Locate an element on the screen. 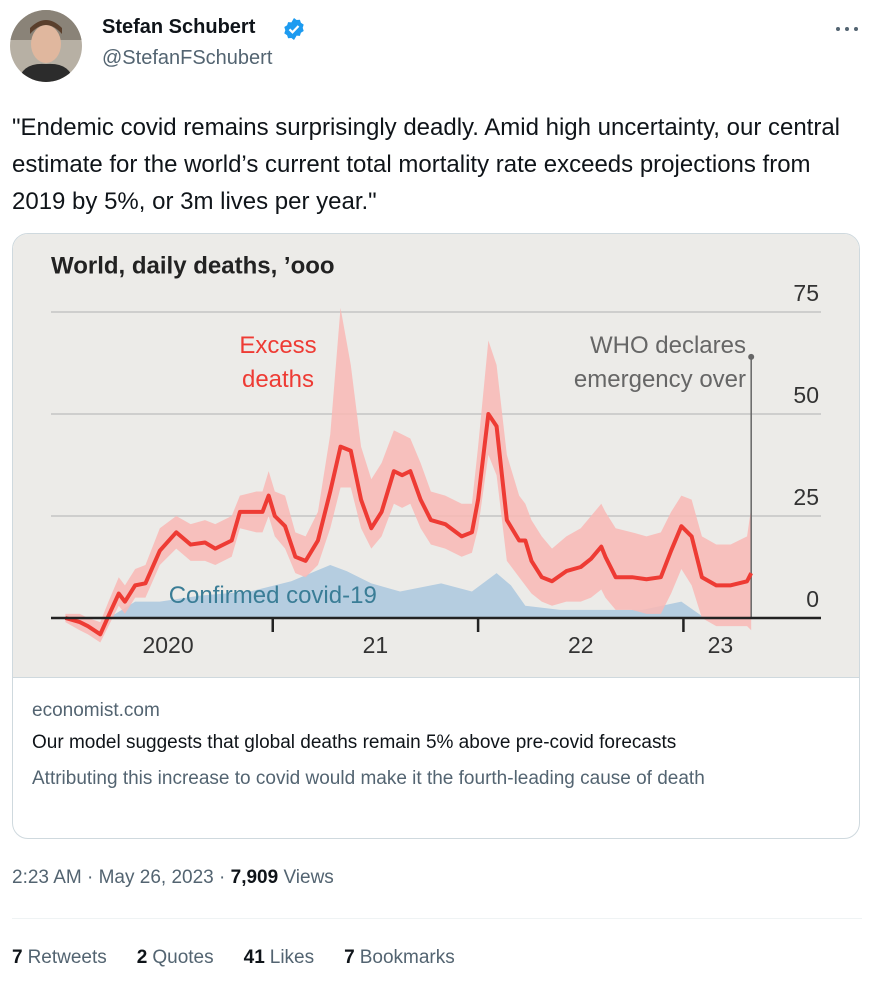 The image size is (871, 998). stat: 2 Quotes is located at coordinates (175, 958).